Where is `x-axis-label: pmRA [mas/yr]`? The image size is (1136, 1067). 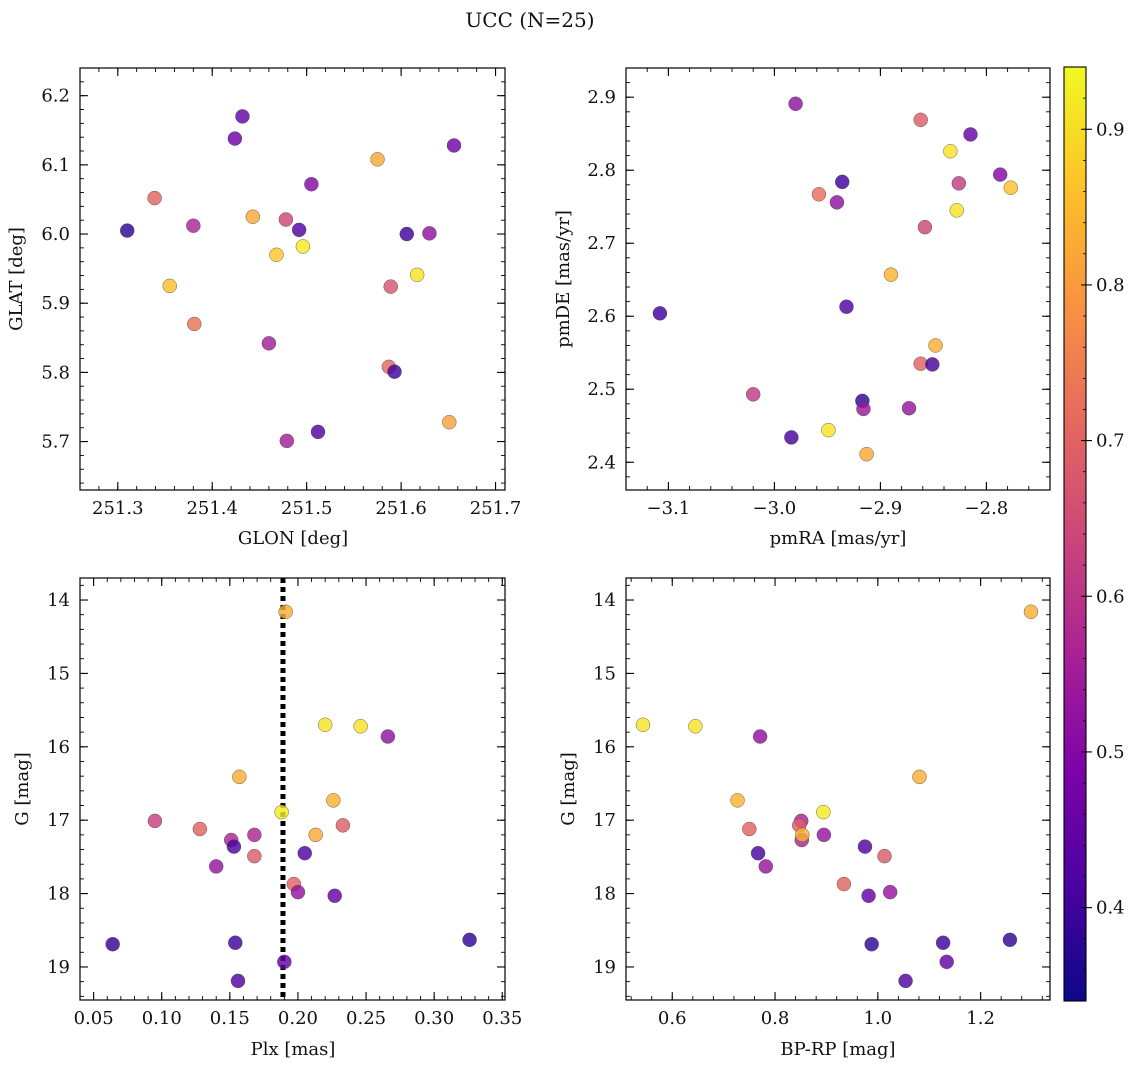 x-axis-label: pmRA [mas/yr] is located at coordinates (838, 538).